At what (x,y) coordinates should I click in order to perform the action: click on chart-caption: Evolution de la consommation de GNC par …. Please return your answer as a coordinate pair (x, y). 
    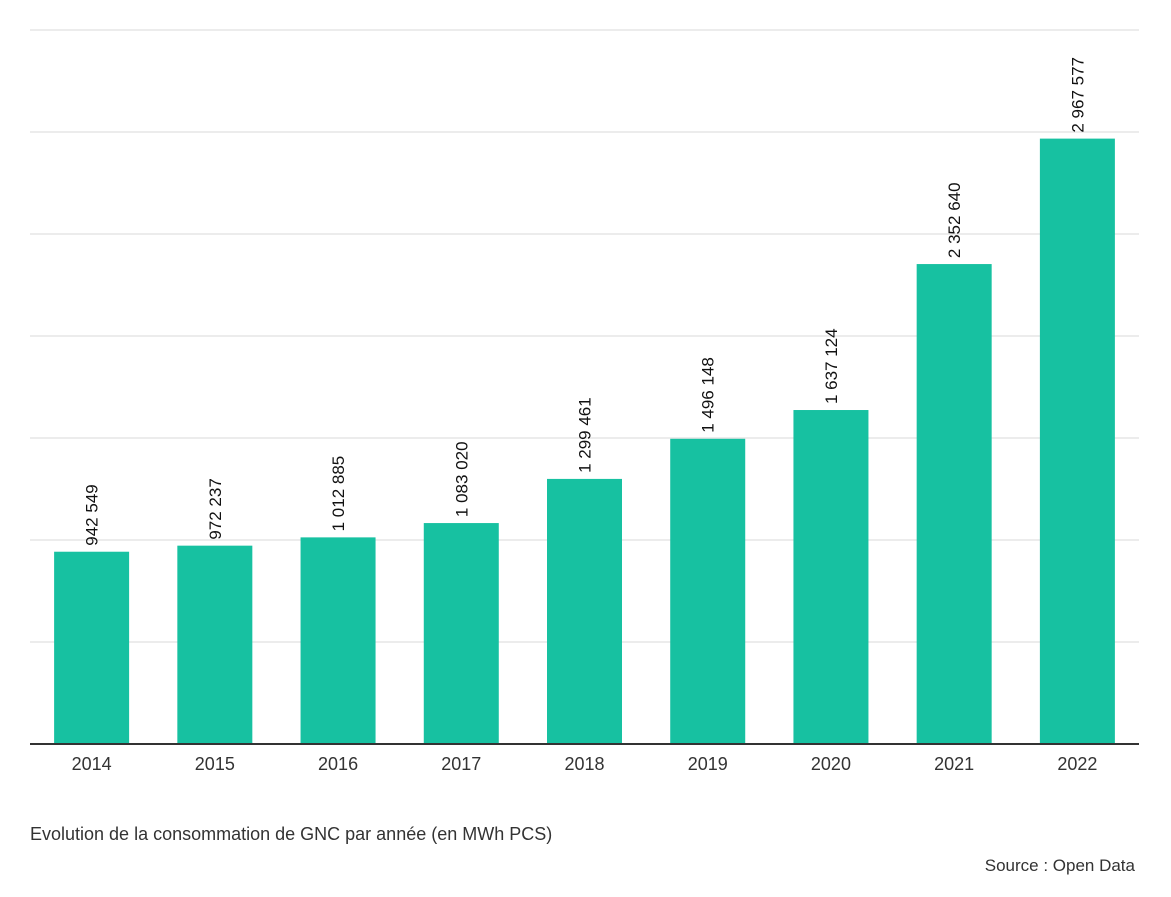
    Looking at the image, I should click on (291, 834).